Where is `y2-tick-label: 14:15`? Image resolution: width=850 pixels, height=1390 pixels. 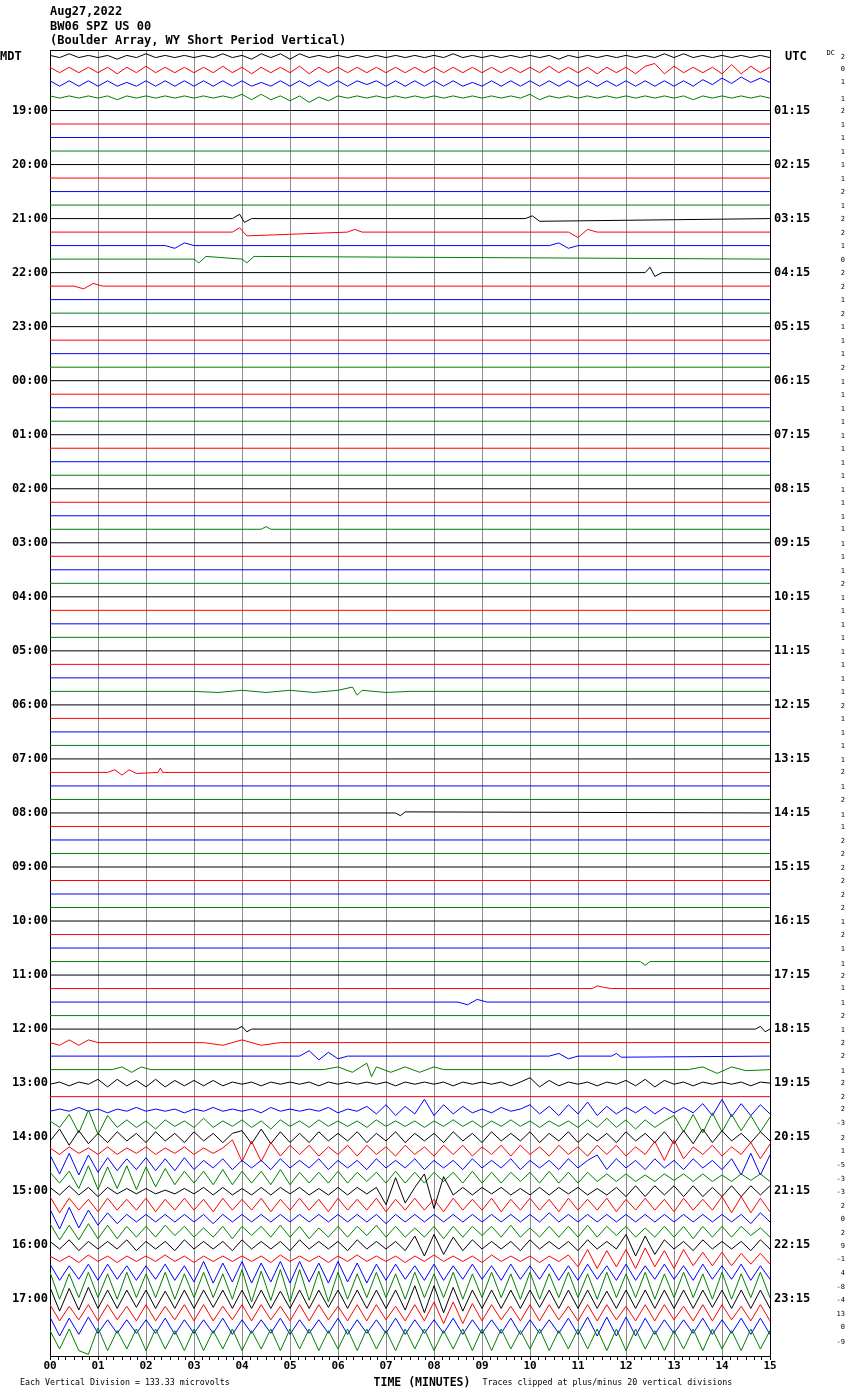
y2-tick-label: 14:15 is located at coordinates (792, 812).